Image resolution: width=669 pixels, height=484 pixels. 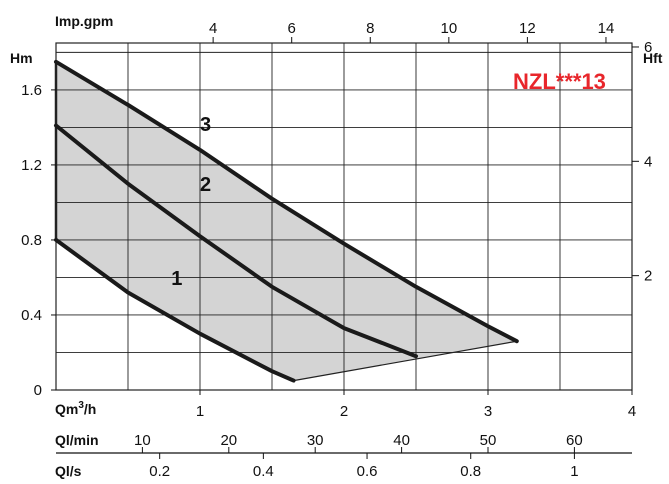 What do you see at coordinates (574, 471) in the screenshot?
I see `ls-tick-label: 1` at bounding box center [574, 471].